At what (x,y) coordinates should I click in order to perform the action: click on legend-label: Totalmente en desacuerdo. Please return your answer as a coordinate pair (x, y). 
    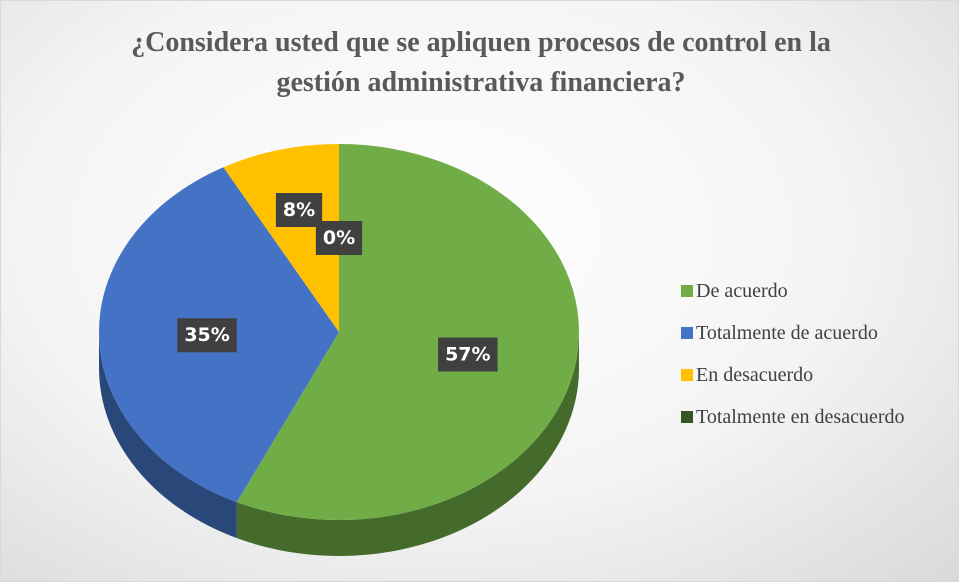
    Looking at the image, I should click on (800, 417).